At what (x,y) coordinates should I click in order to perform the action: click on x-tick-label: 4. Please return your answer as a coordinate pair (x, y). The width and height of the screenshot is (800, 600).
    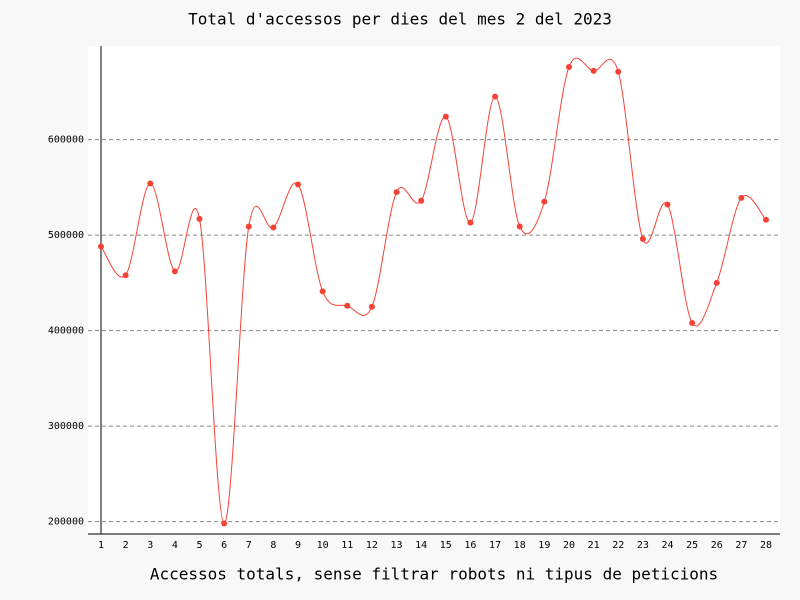
    Looking at the image, I should click on (175, 545).